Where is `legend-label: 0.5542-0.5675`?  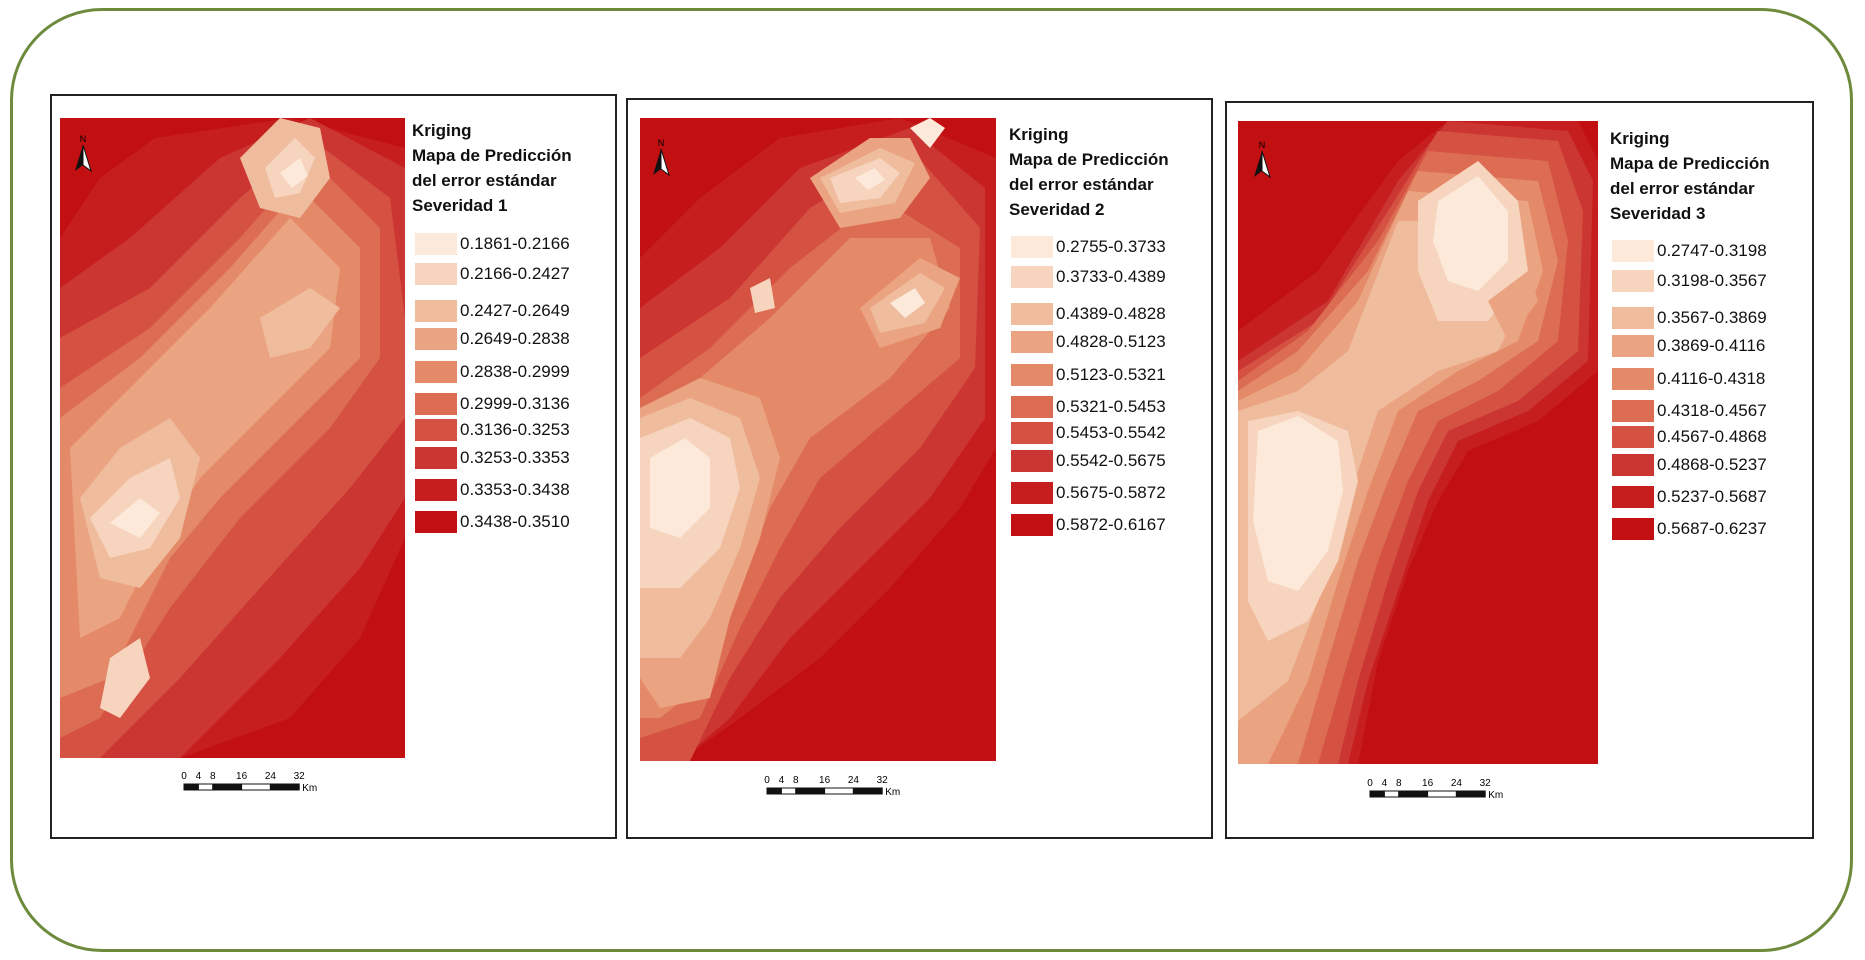
legend-label: 0.5542-0.5675 is located at coordinates (1111, 460).